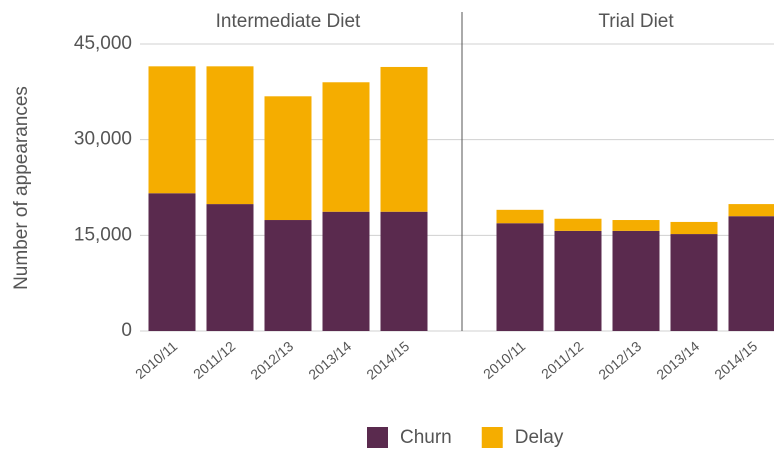  Describe the element at coordinates (539, 437) in the screenshot. I see `legend-label: Delay` at that location.